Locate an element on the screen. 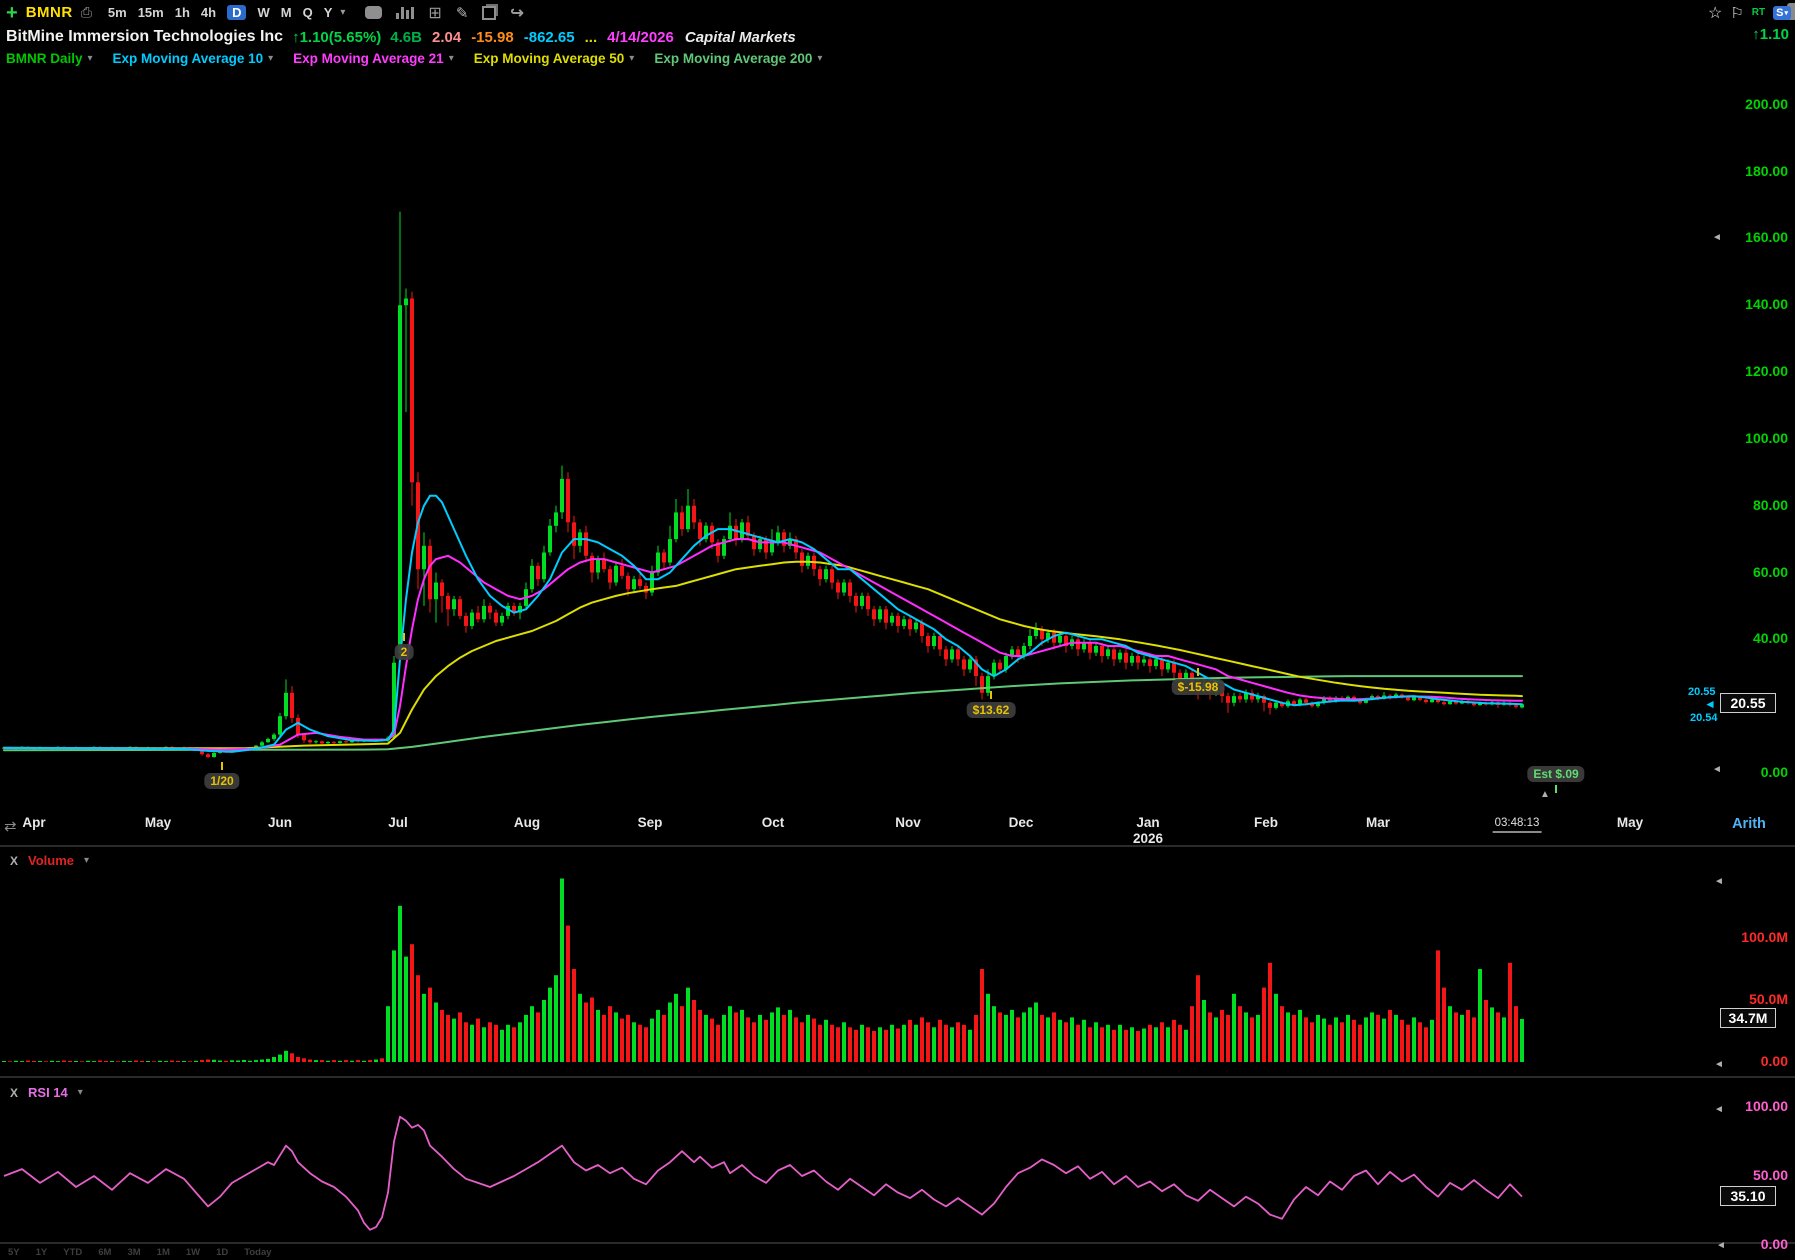 The image size is (1795, 1260). month-label-feb: Feb is located at coordinates (1266, 822).